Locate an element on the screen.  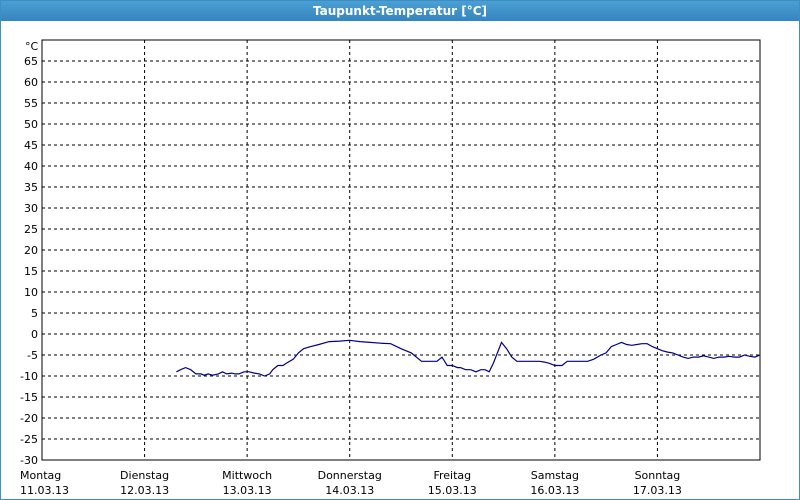
y-tick-label: -25 is located at coordinates (29, 439).